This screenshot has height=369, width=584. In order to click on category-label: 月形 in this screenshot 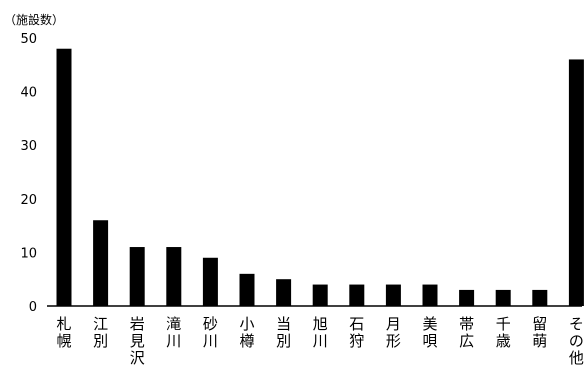, I will do `click(393, 332)`.